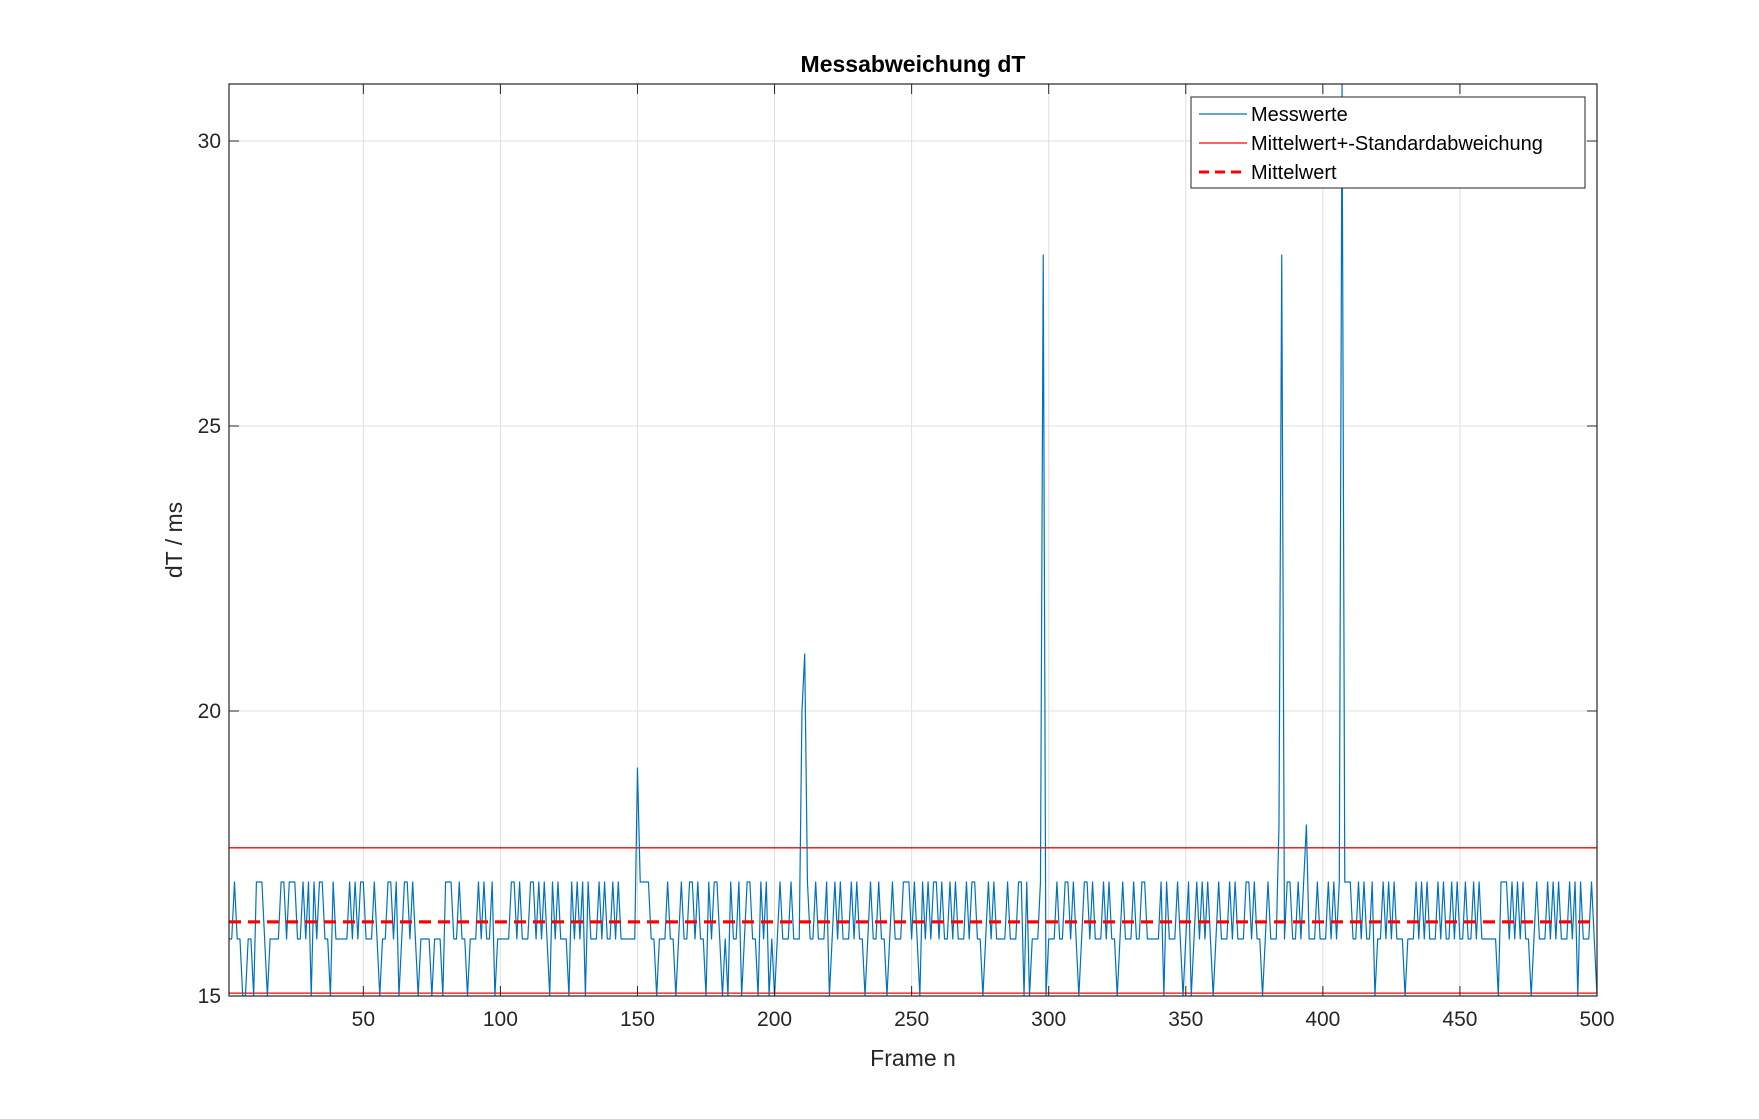 The width and height of the screenshot is (1759, 1119). I want to click on x-tick-label: 150, so click(637, 1019).